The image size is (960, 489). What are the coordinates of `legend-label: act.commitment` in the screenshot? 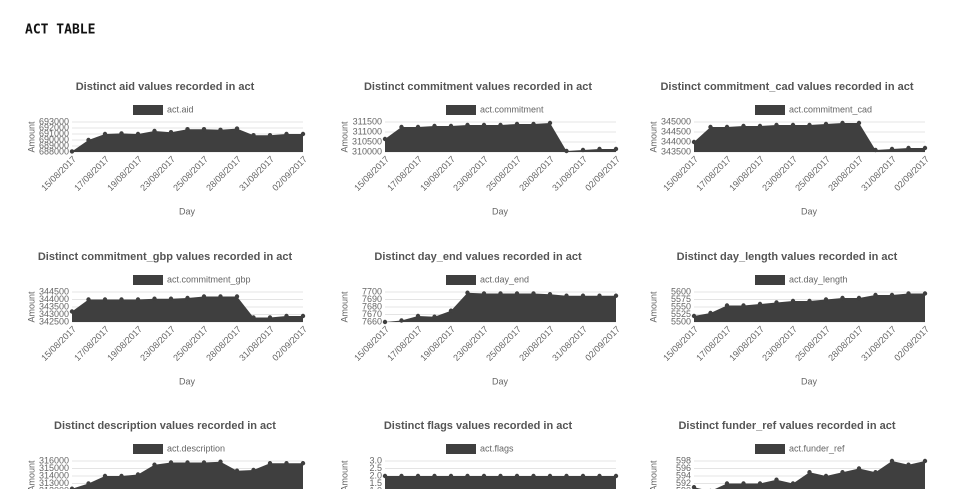 It's located at (512, 109).